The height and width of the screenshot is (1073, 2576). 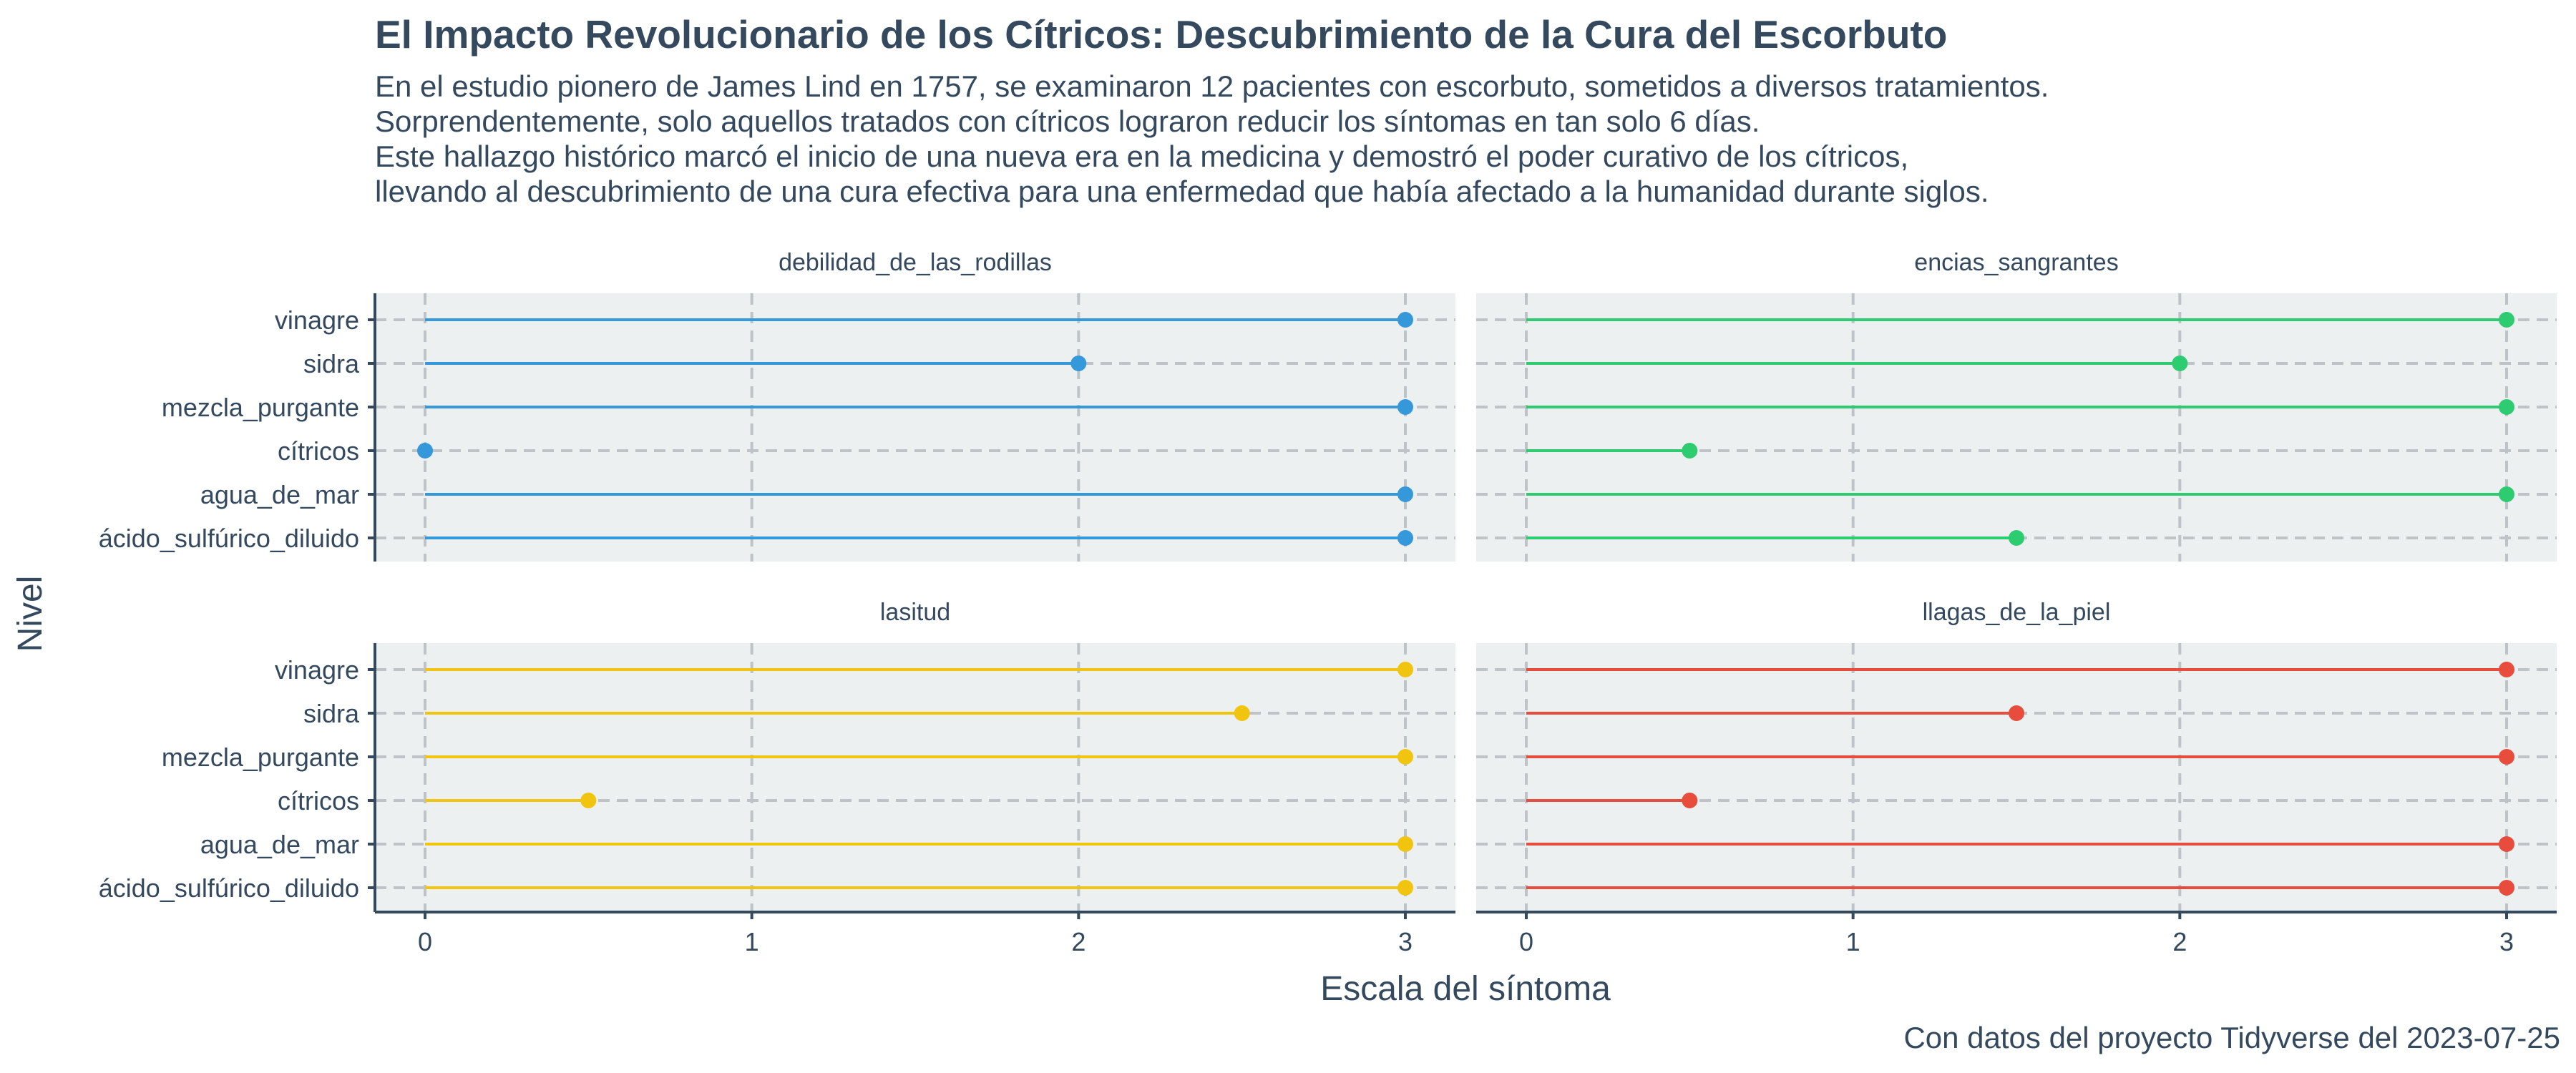 I want to click on facet-strip-label: debilidad_de_las_rodillas, so click(x=915, y=262).